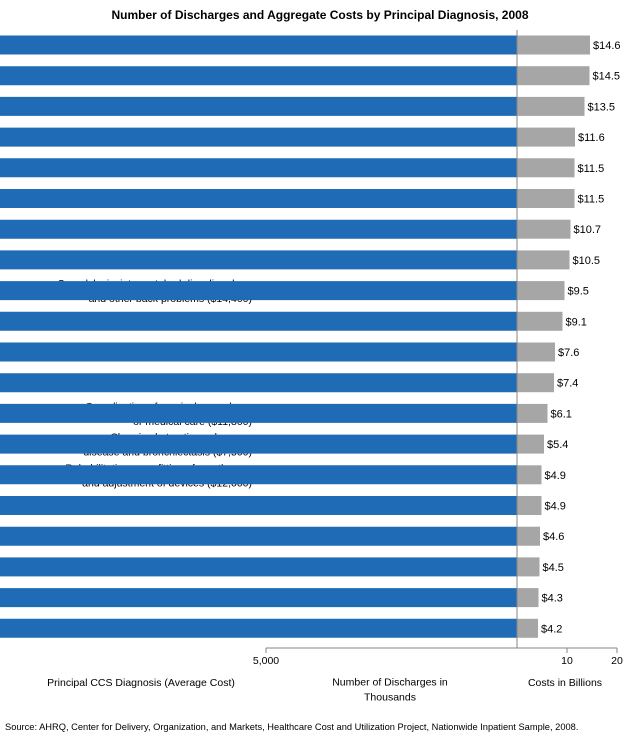  What do you see at coordinates (553, 537) in the screenshot?
I see `cost-data-label: $4.6` at bounding box center [553, 537].